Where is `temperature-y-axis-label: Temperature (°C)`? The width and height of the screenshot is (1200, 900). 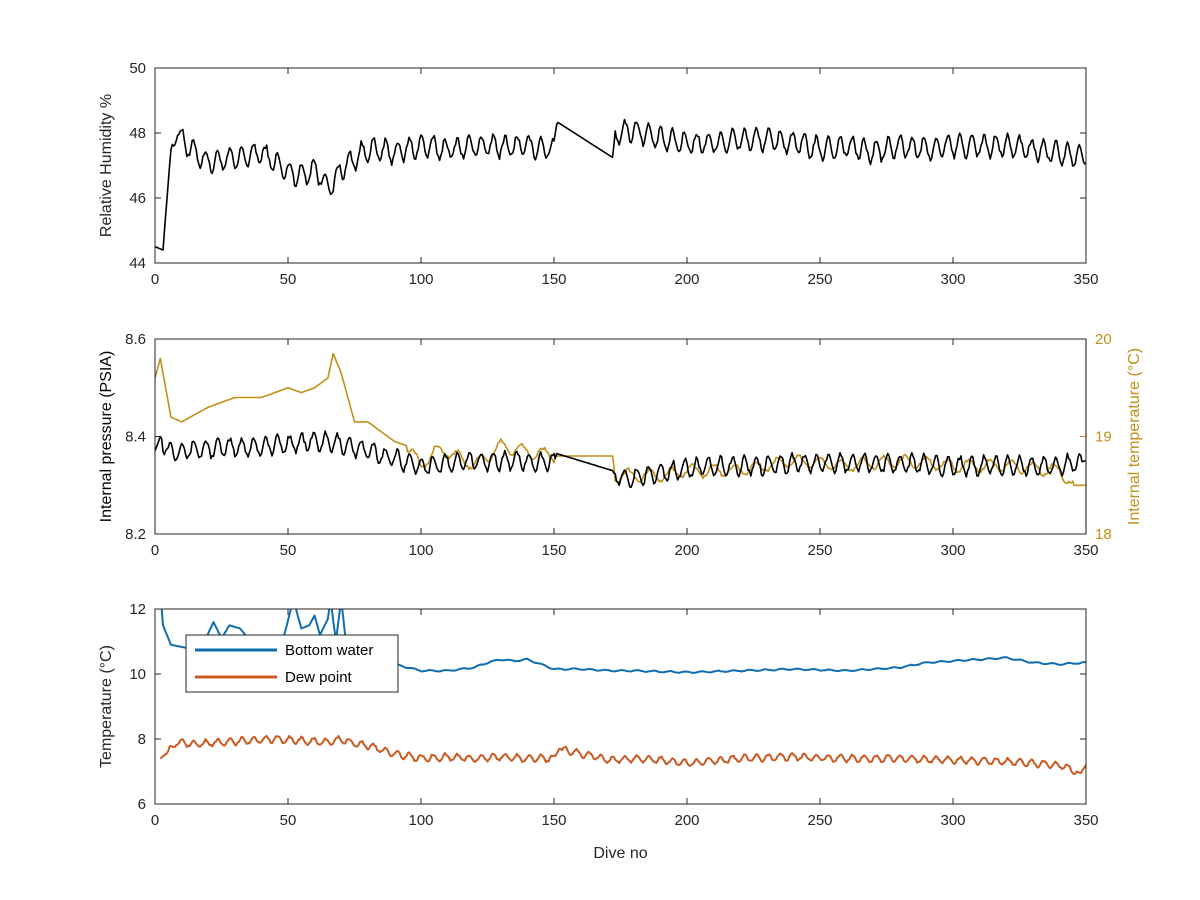
temperature-y-axis-label: Temperature (°C) is located at coordinates (106, 706).